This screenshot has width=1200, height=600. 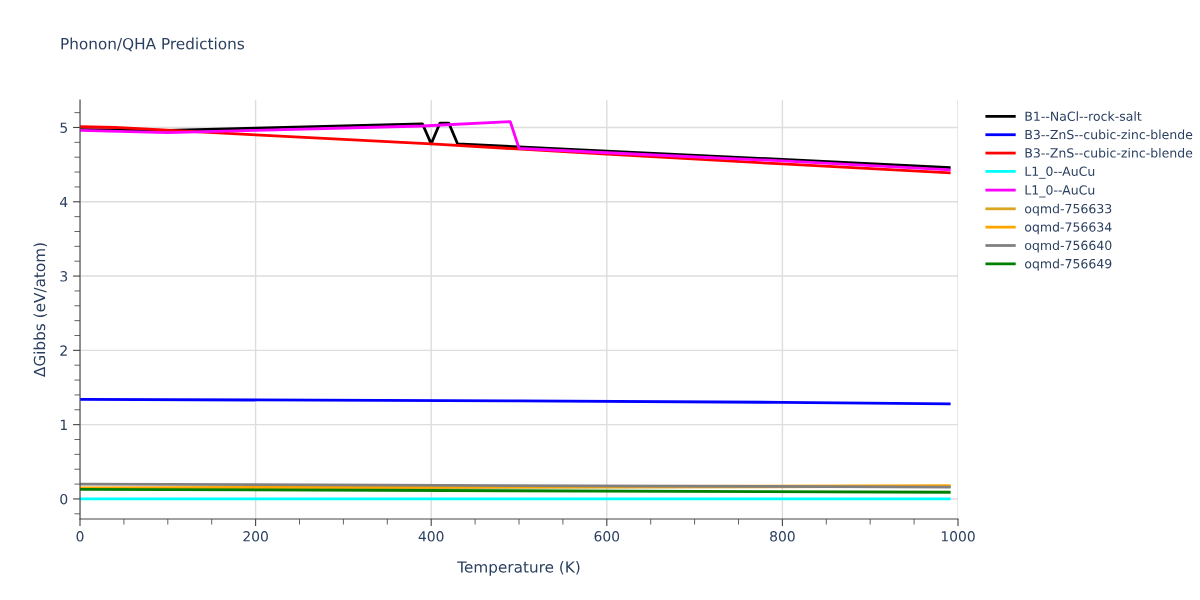 I want to click on y-tick-label: 1, so click(x=63, y=424).